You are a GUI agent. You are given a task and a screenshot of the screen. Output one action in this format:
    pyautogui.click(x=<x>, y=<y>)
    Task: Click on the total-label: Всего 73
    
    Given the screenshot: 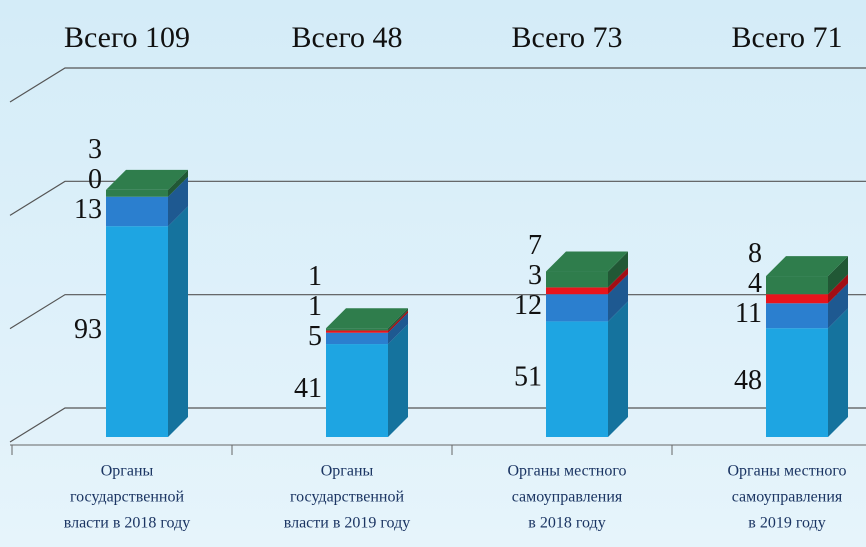 What is the action you would take?
    pyautogui.click(x=566, y=37)
    